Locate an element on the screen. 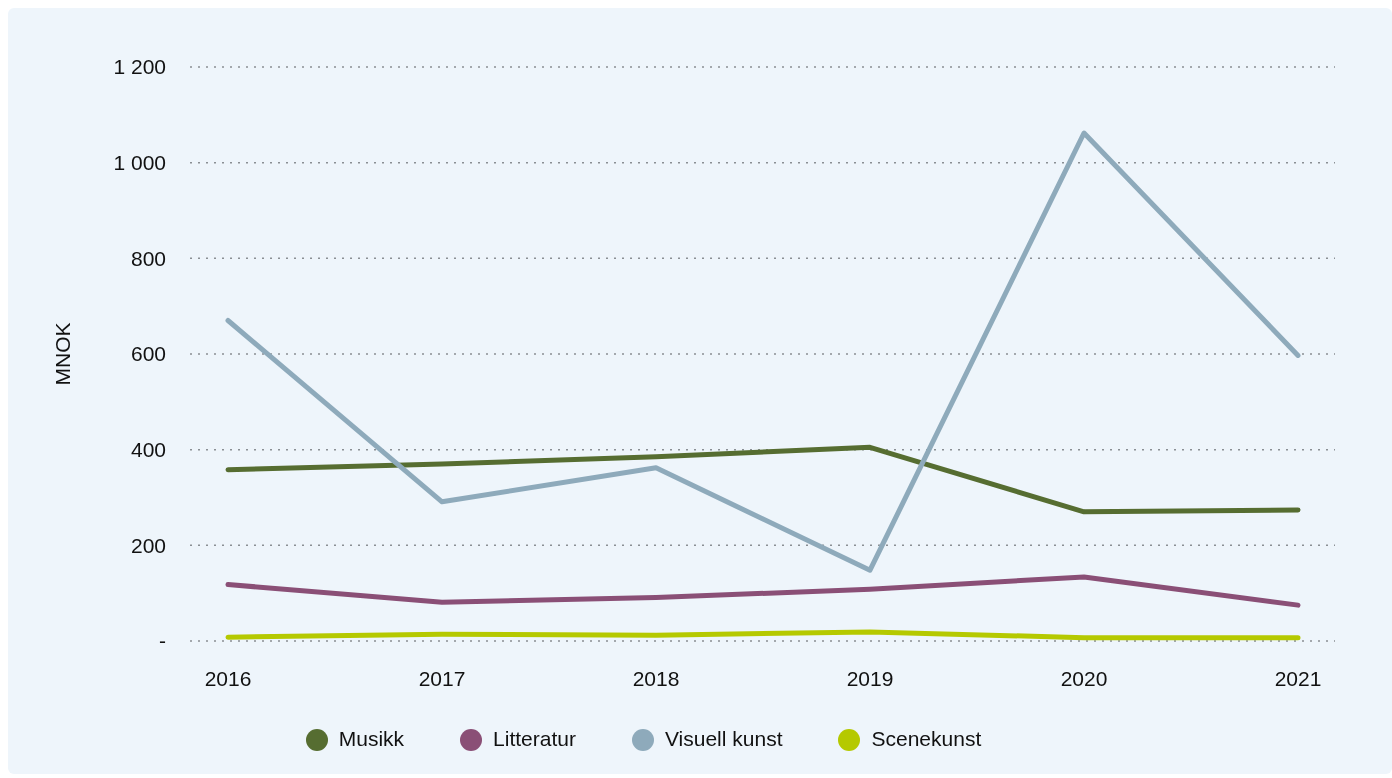 Image resolution: width=1392 pixels, height=778 pixels. x-tick-label: 2019 is located at coordinates (870, 678).